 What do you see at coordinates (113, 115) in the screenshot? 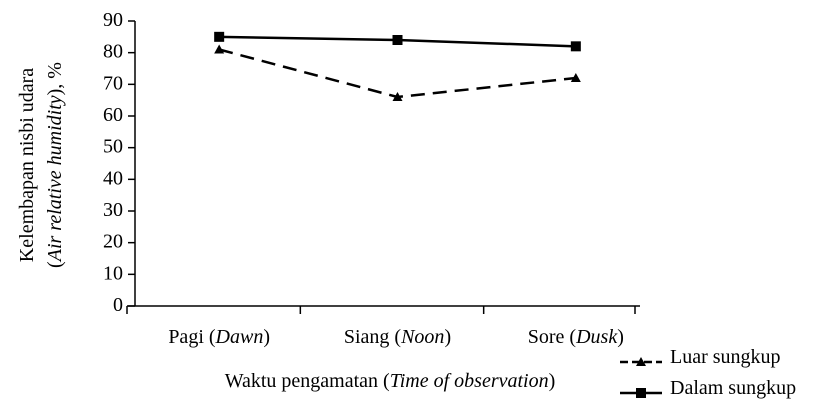
I see `y-tick-label: 60` at bounding box center [113, 115].